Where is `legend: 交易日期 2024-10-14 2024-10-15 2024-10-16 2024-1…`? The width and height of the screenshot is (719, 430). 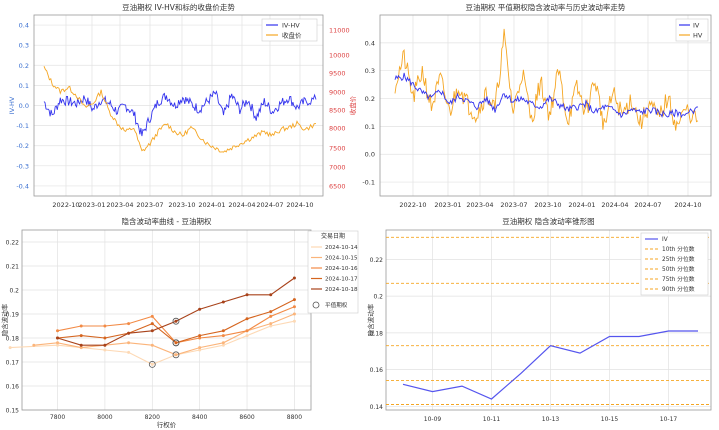
legend: 交易日期 2024-10-14 2024-10-15 2024-10-16 2024-1… is located at coordinates (333, 272).